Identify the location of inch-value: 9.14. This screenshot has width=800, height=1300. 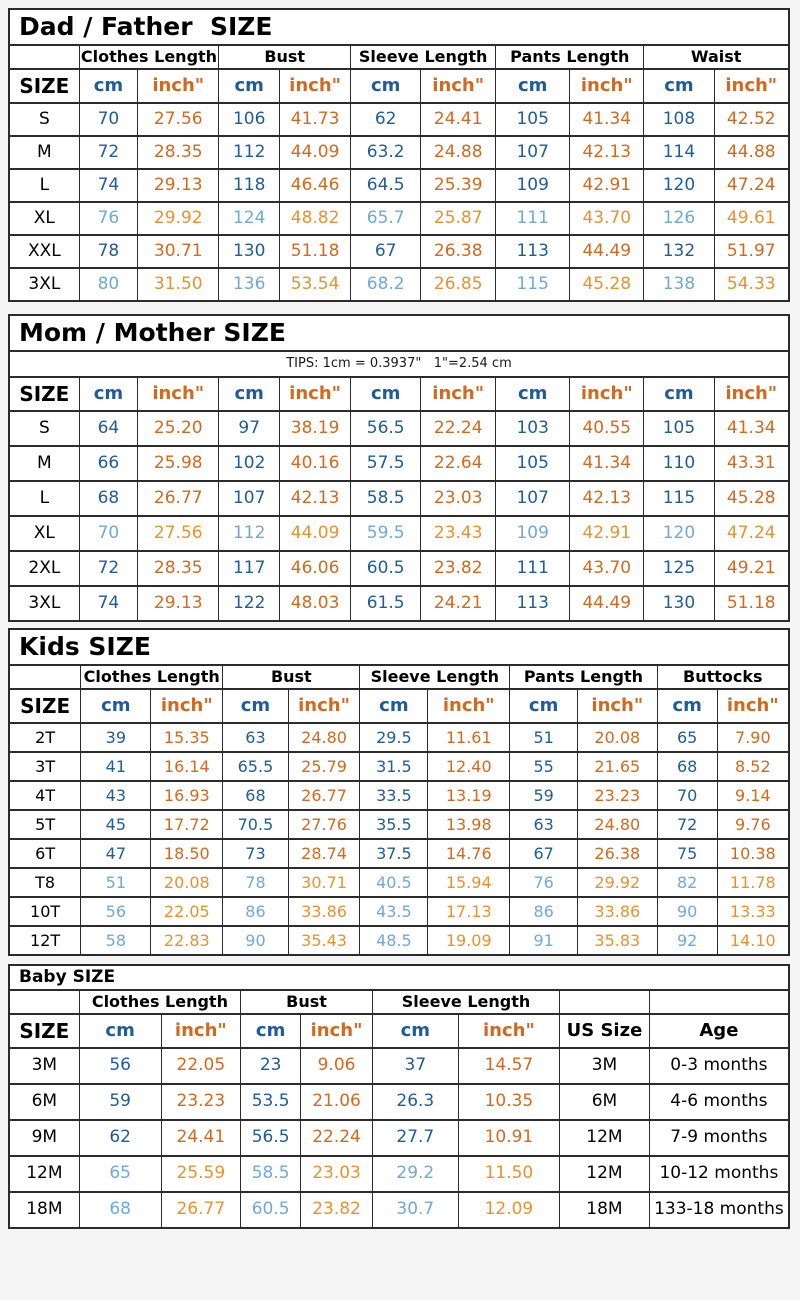
(753, 795).